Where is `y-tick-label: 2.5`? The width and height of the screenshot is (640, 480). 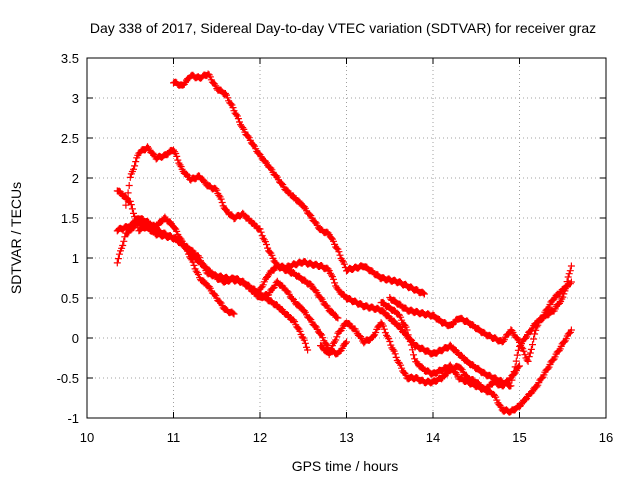
y-tick-label: 2.5 is located at coordinates (70, 138).